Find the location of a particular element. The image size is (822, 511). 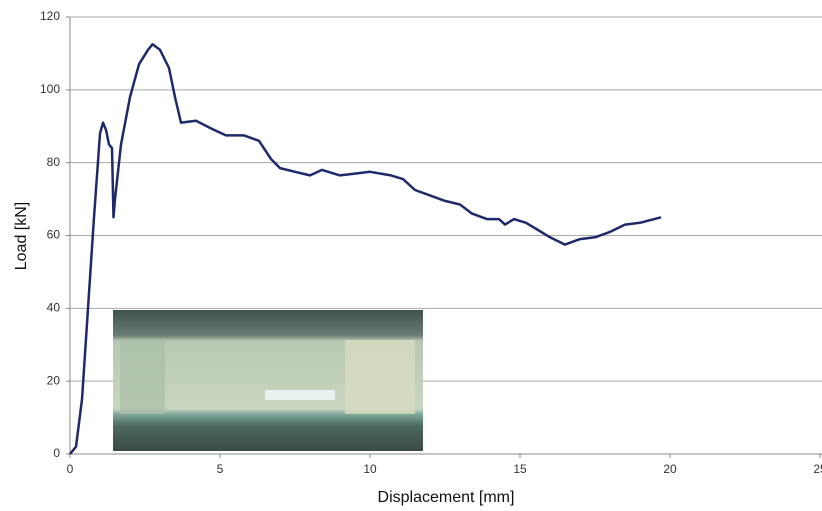

y-tick-label: 100 is located at coordinates (50, 89).